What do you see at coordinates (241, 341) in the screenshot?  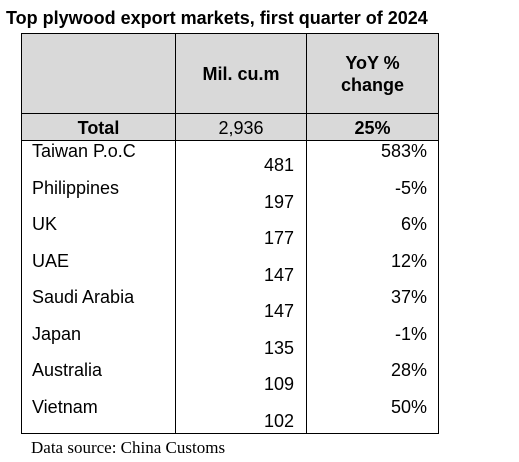 I see `volume-cell: 135` at bounding box center [241, 341].